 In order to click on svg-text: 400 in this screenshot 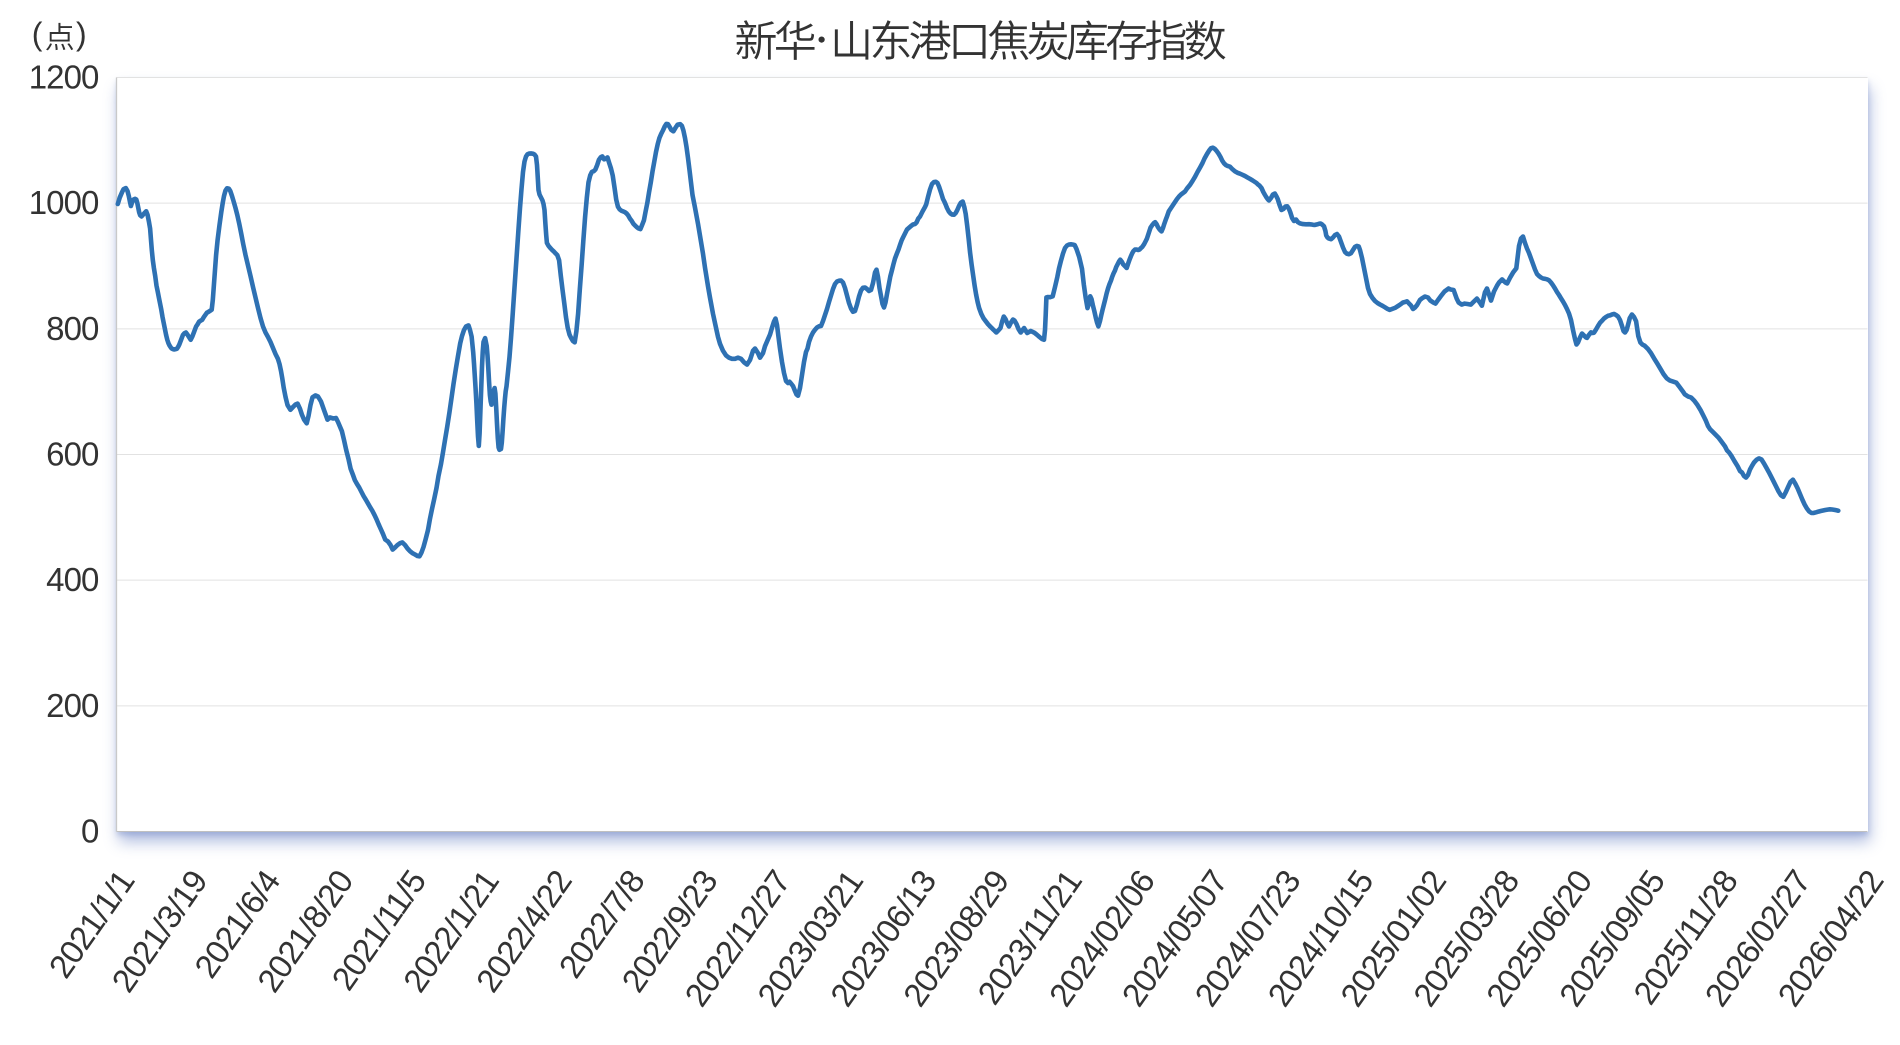, I will do `click(72, 579)`.